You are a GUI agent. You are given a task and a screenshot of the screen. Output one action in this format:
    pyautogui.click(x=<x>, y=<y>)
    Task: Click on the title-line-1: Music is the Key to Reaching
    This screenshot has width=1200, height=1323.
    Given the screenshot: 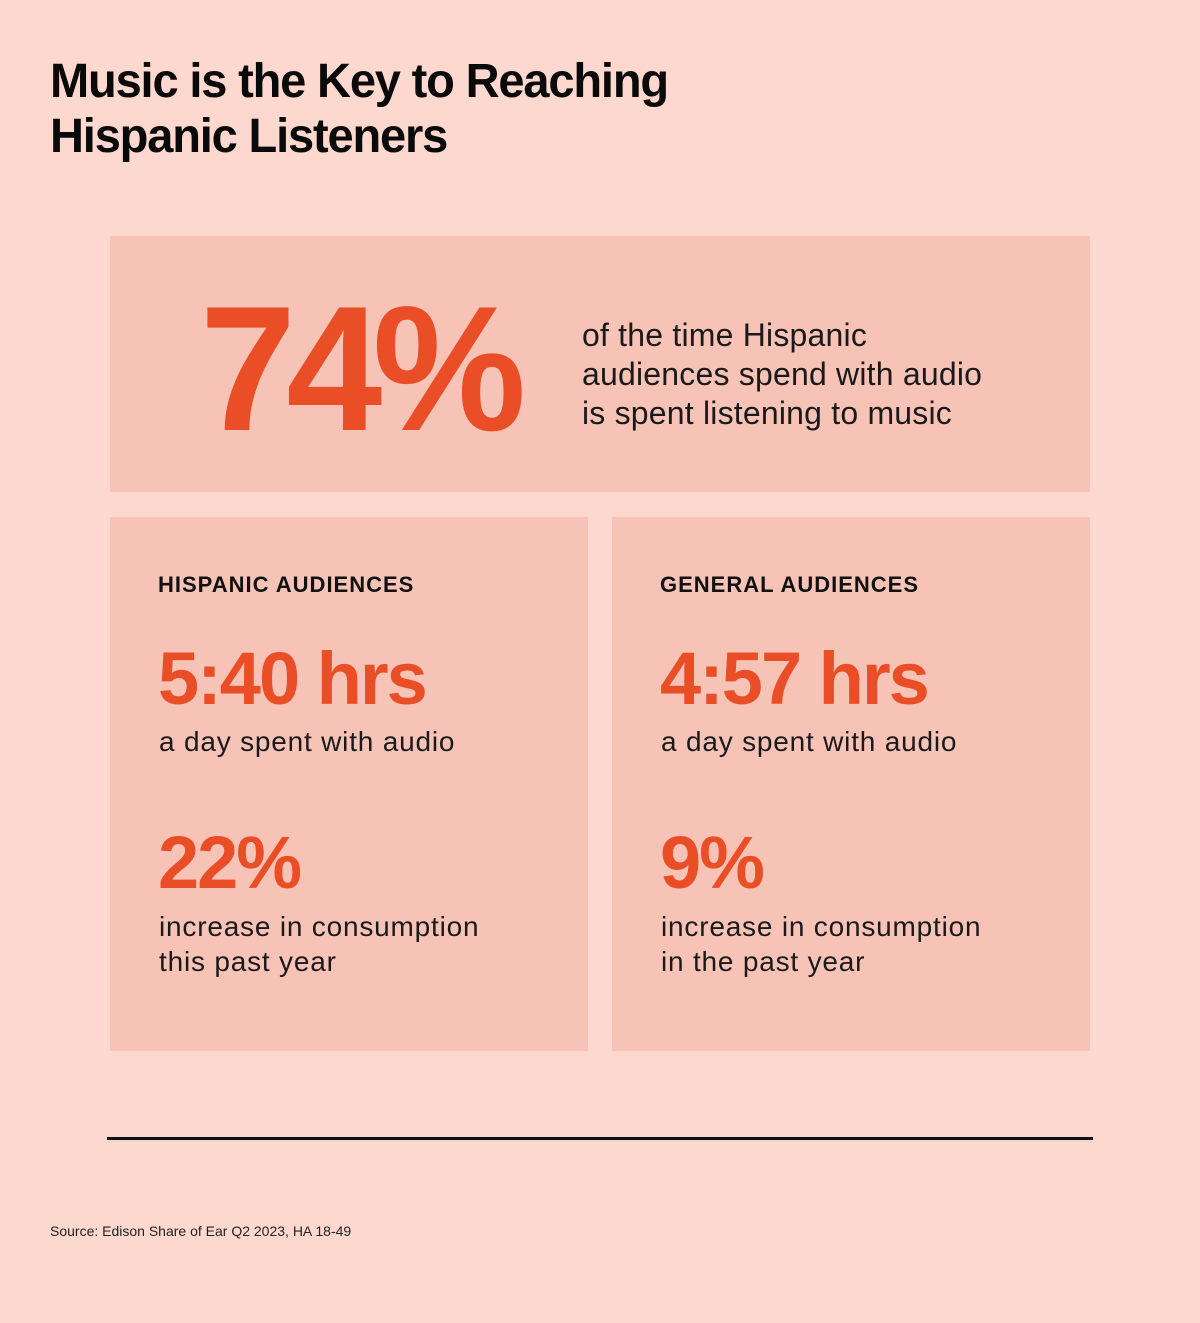 What is the action you would take?
    pyautogui.click(x=359, y=81)
    